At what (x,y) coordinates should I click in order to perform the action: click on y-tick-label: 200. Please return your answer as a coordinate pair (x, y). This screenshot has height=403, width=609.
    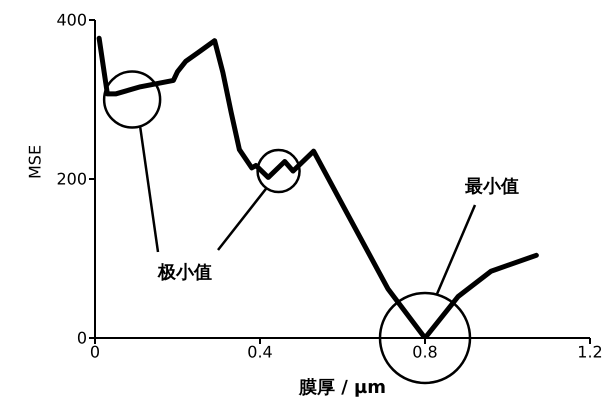
    Looking at the image, I should click on (71, 179).